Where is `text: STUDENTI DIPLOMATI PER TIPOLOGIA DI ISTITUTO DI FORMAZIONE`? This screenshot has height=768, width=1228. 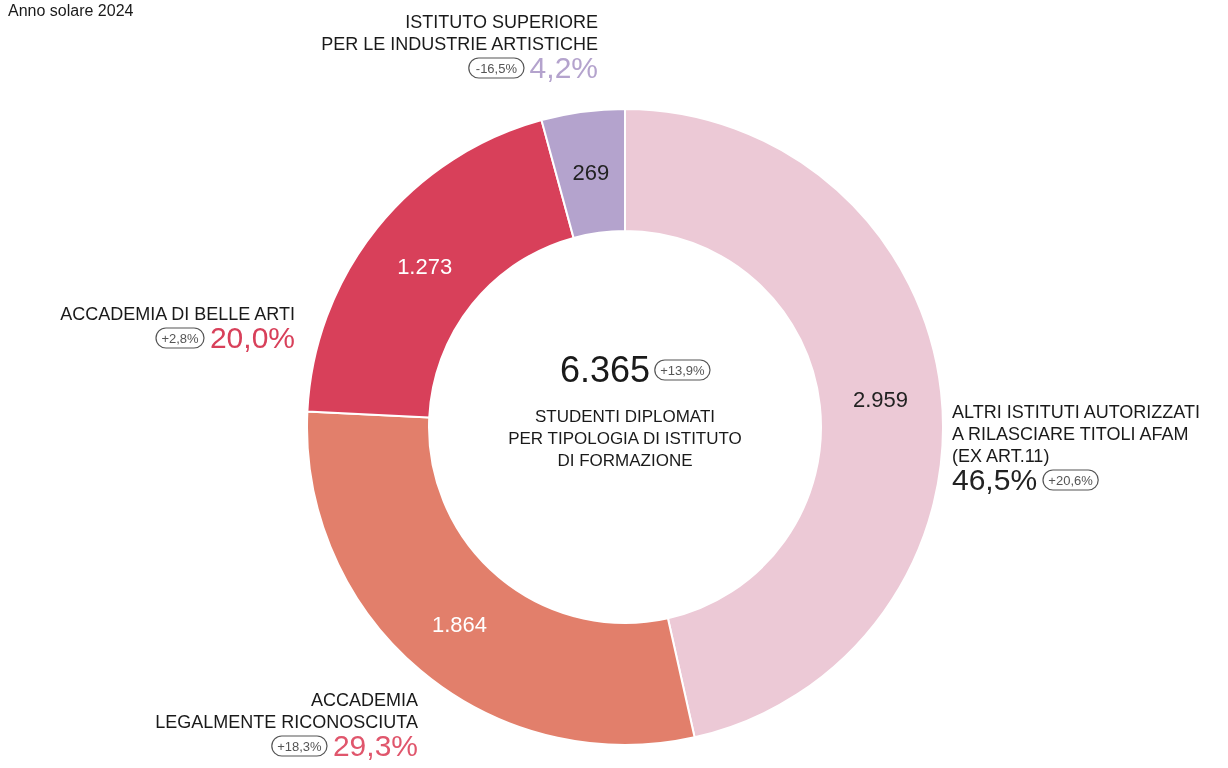
text: STUDENTI DIPLOMATI PER TIPOLOGIA DI ISTITUTO DI FORMAZIONE is located at coordinates (625, 438).